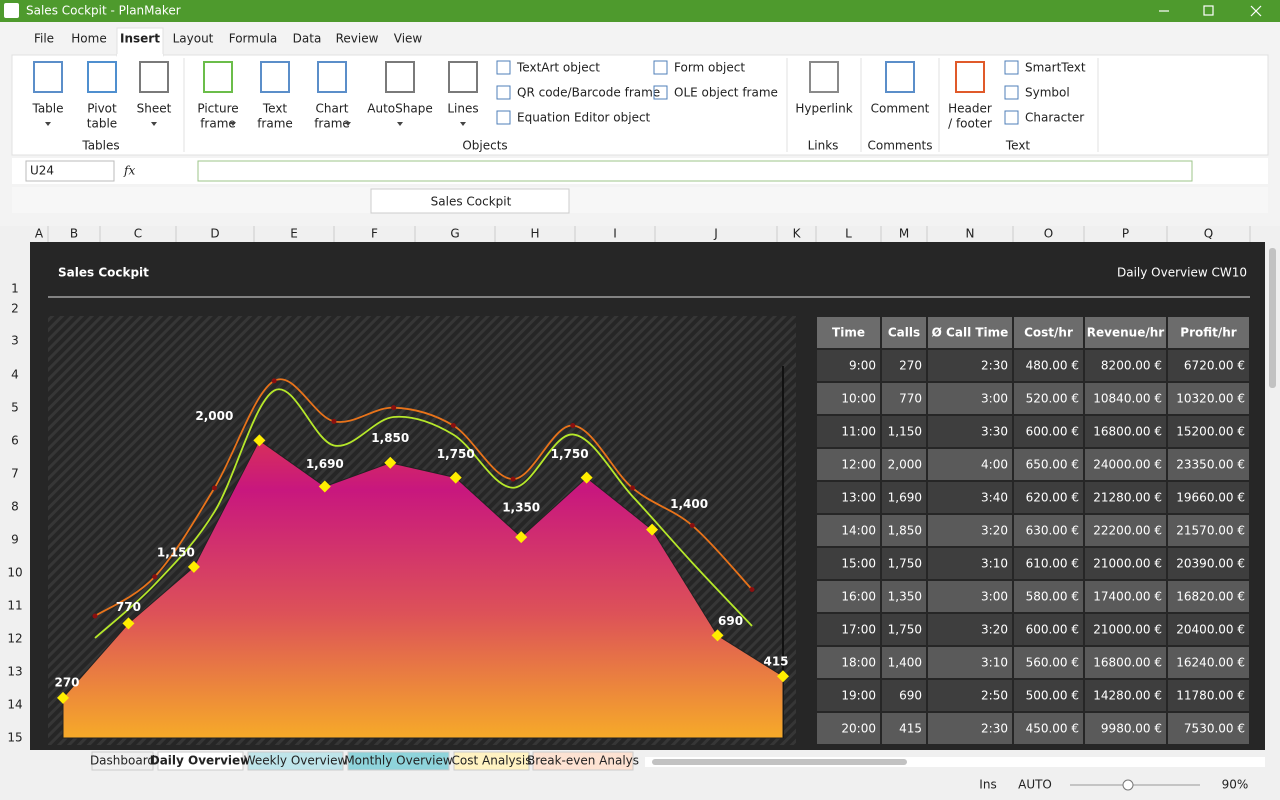  I want to click on menu-item: Data, so click(307, 39).